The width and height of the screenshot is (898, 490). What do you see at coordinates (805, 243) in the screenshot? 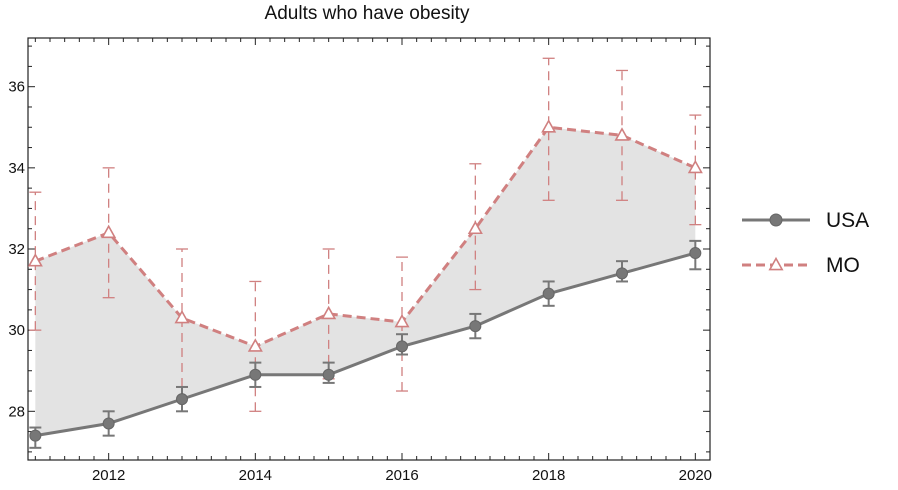
I see `legend: USA MO` at bounding box center [805, 243].